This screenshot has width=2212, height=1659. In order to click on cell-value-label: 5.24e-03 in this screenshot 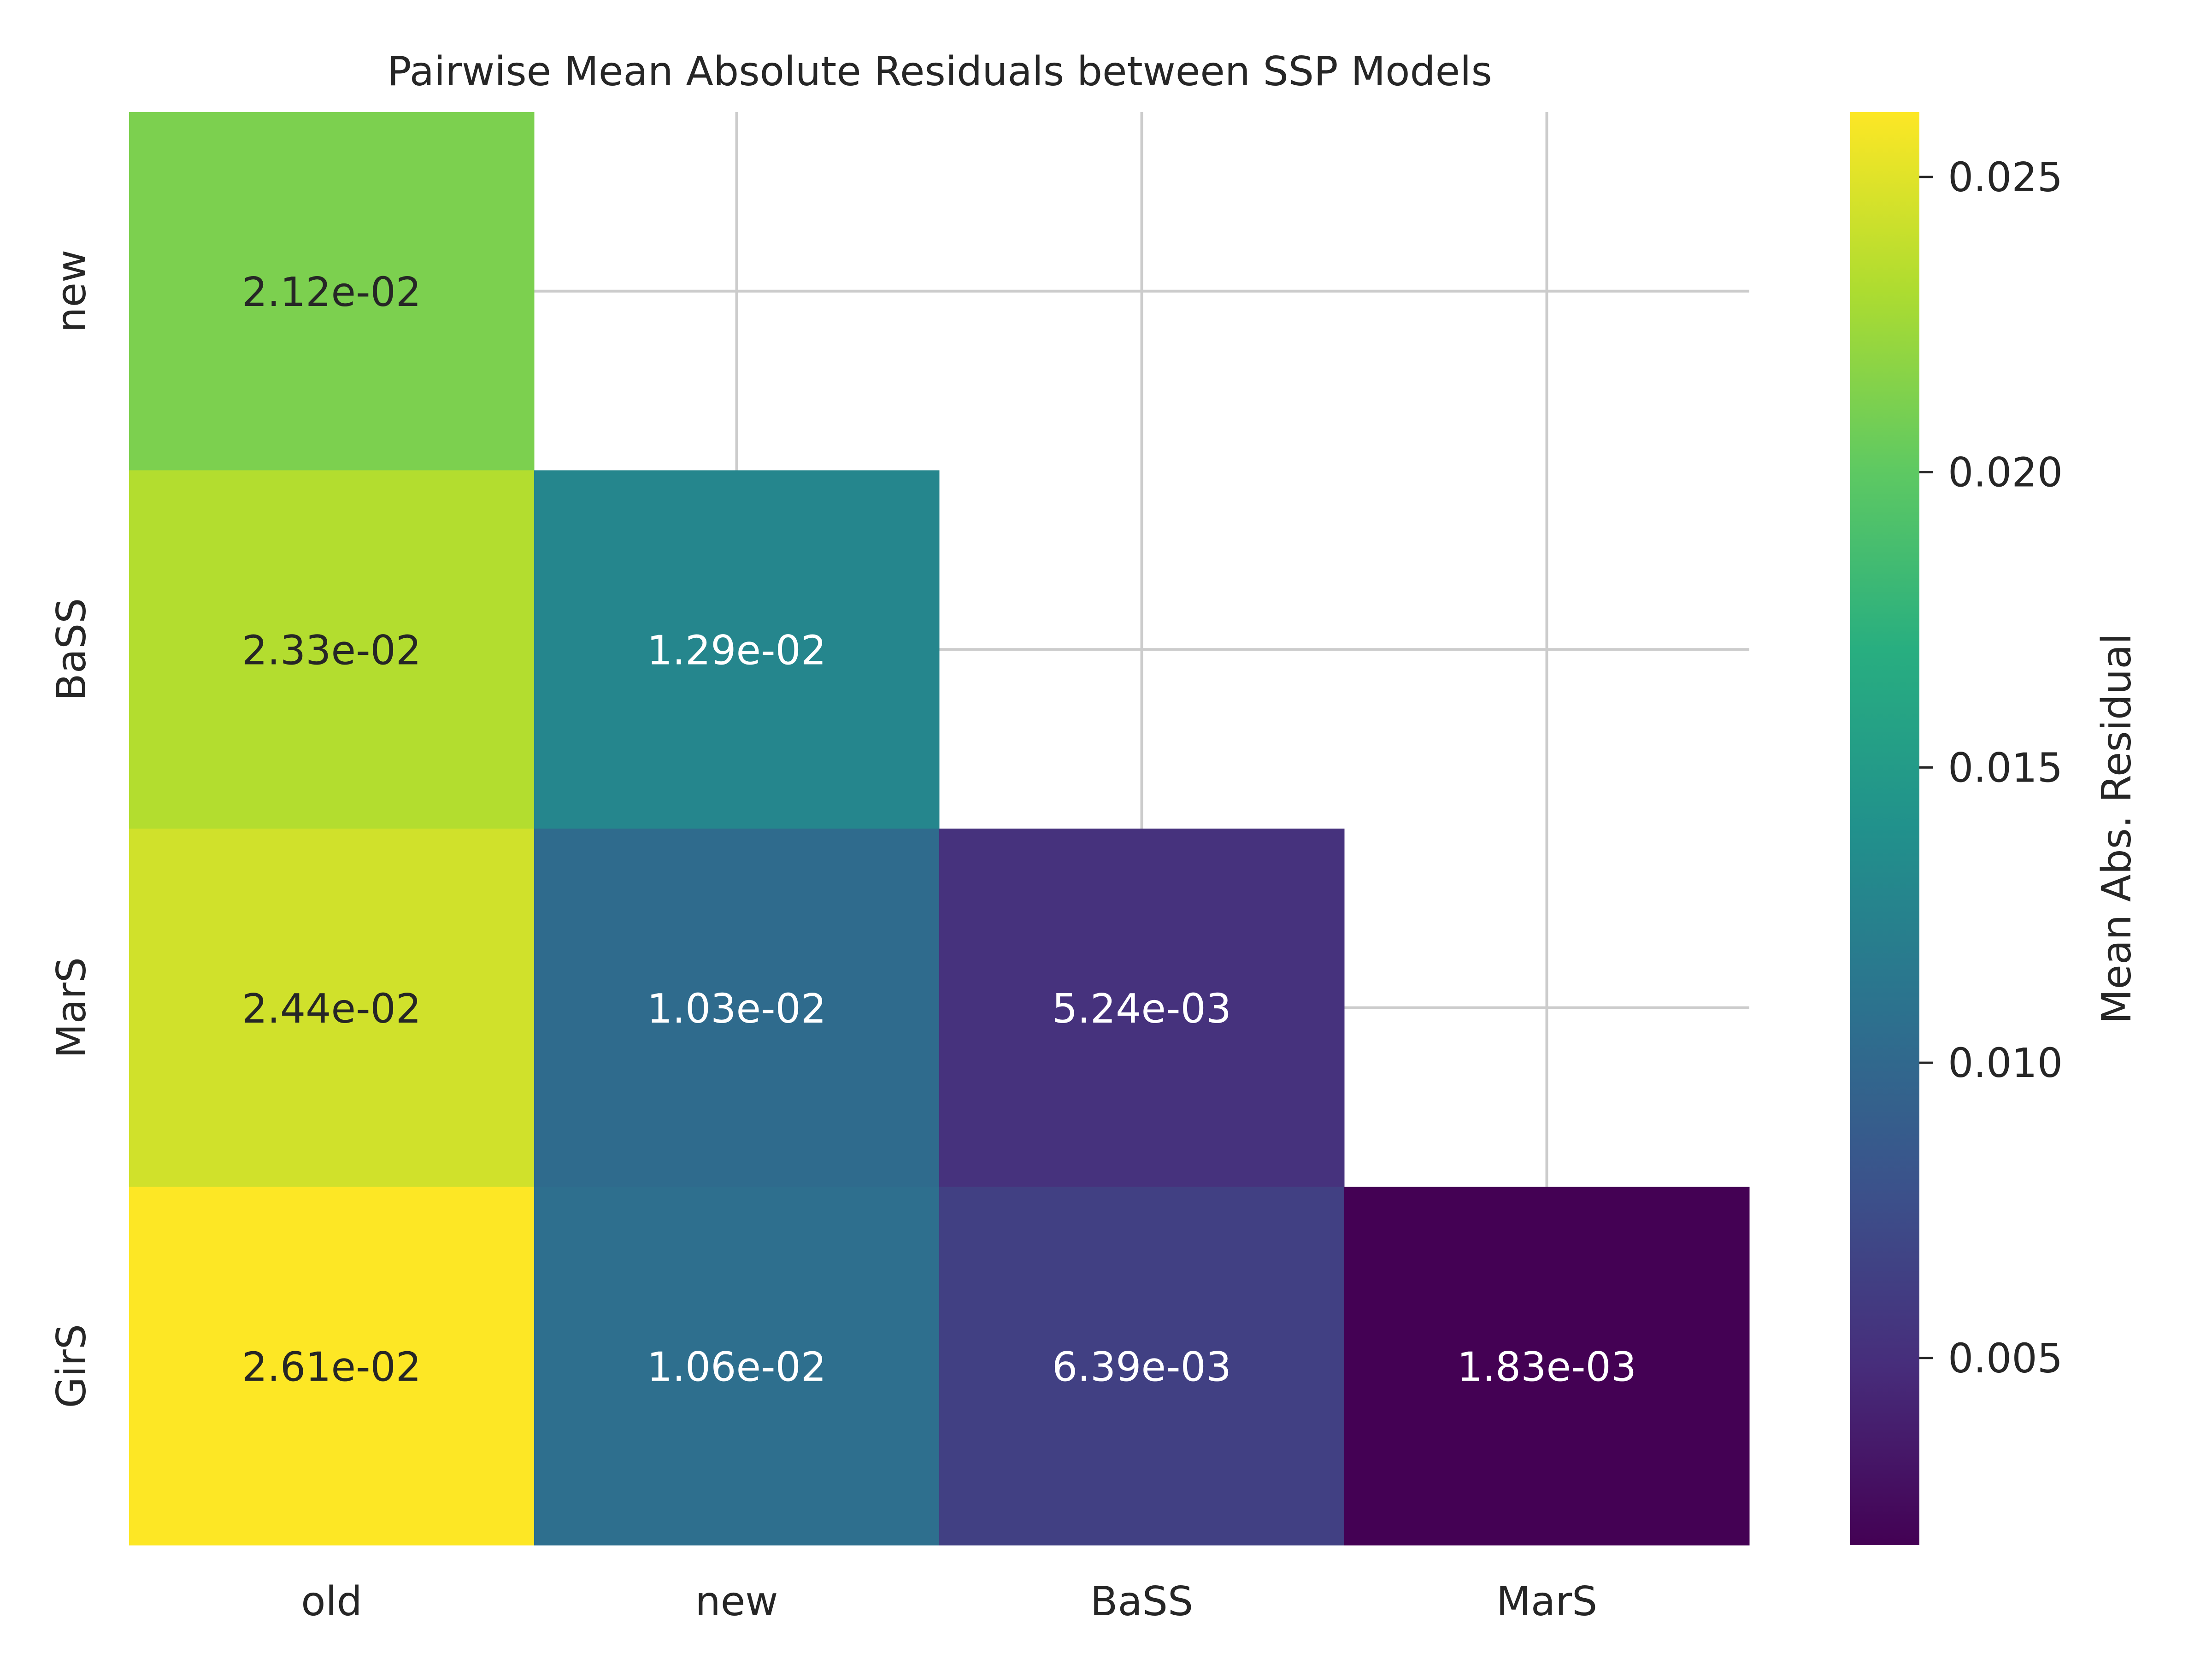, I will do `click(1141, 1008)`.